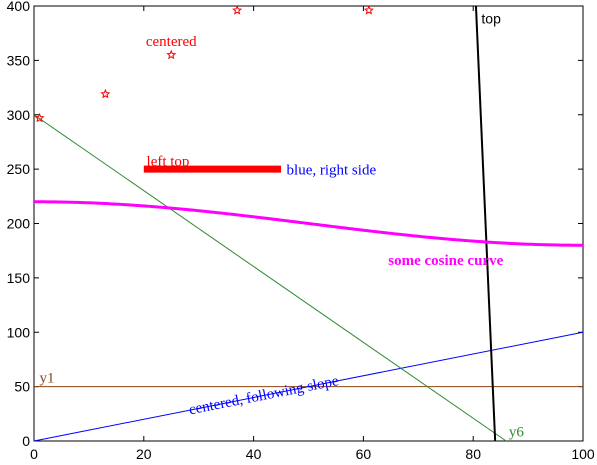 Image resolution: width=597 pixels, height=465 pixels. Describe the element at coordinates (19, 115) in the screenshot. I see `y-tick-label: 300` at that location.